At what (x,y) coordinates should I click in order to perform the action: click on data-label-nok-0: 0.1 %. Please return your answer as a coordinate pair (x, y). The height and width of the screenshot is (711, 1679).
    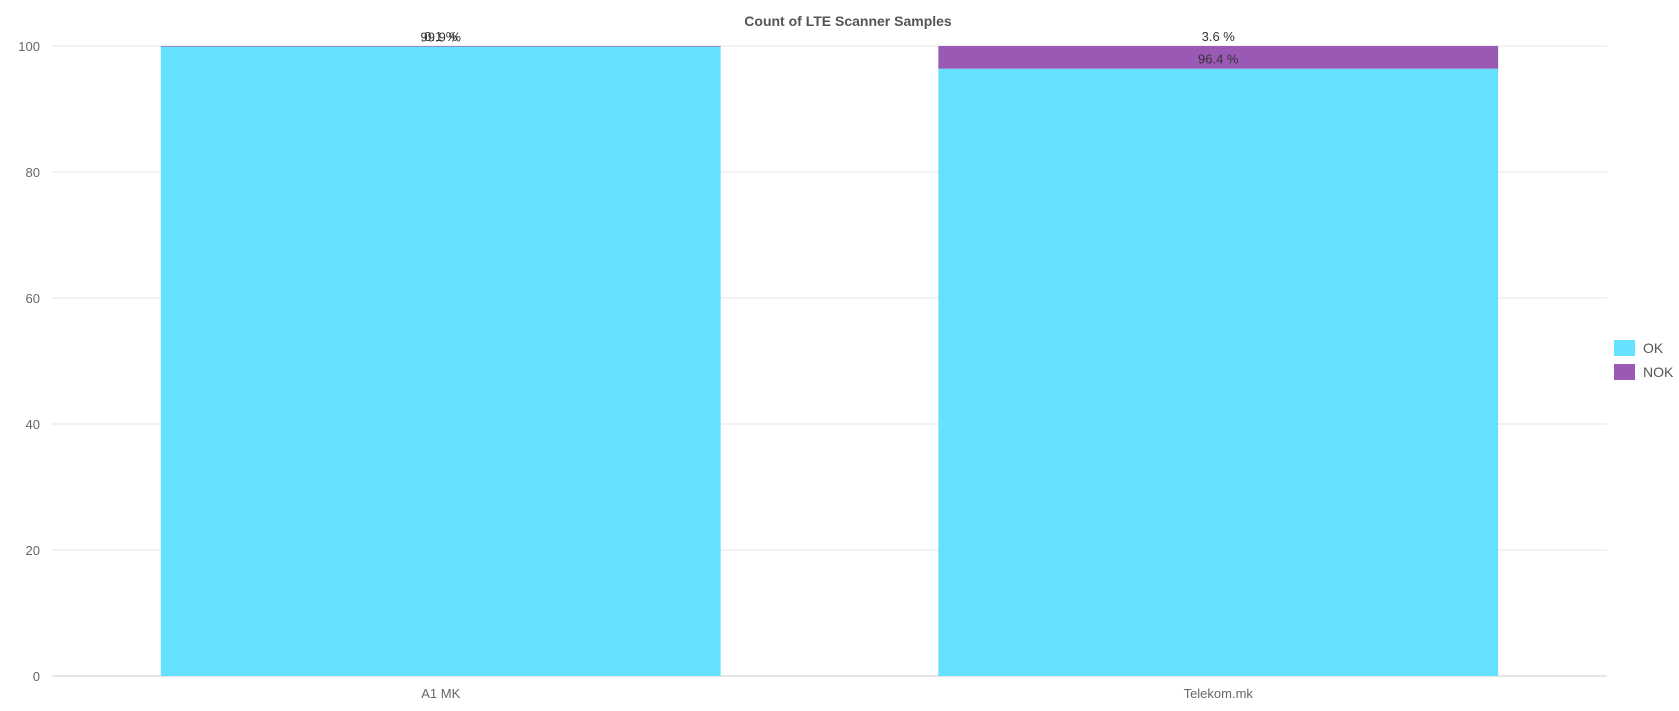
    Looking at the image, I should click on (441, 36).